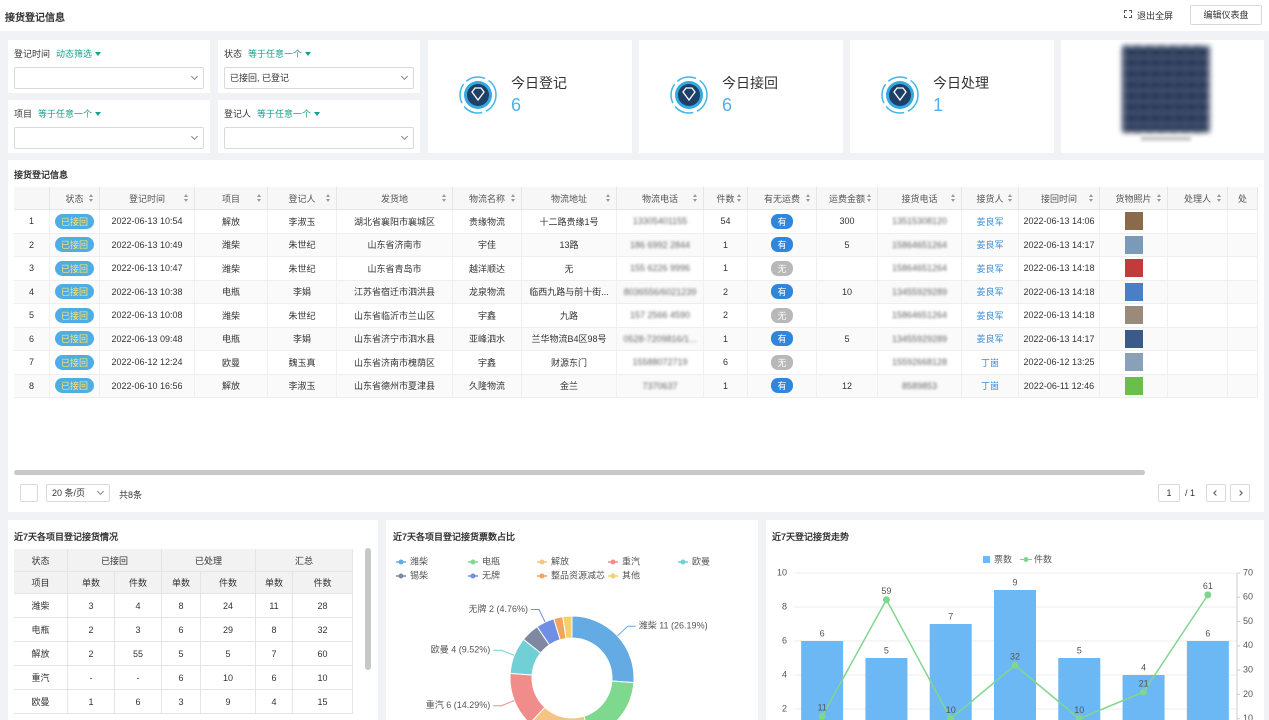 The image size is (1269, 720). What do you see at coordinates (487, 269) in the screenshot?
I see `table-cell: 越洋顺达` at bounding box center [487, 269].